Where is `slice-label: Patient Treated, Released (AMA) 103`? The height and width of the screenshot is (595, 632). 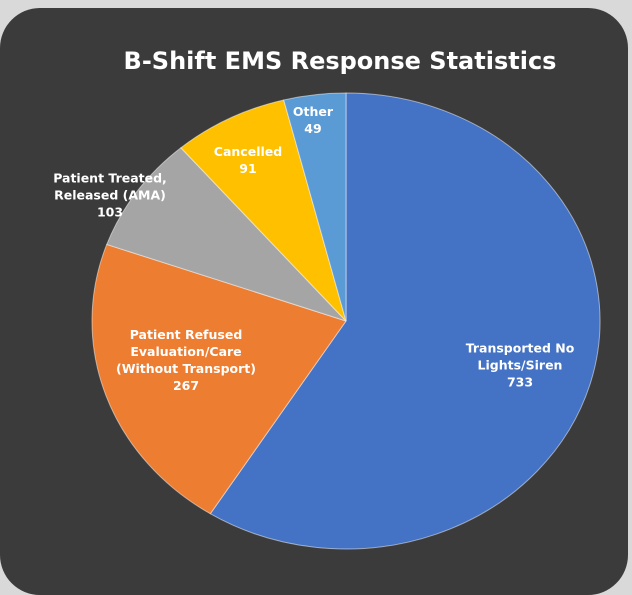 slice-label: Patient Treated, Released (AMA) 103 is located at coordinates (110, 195).